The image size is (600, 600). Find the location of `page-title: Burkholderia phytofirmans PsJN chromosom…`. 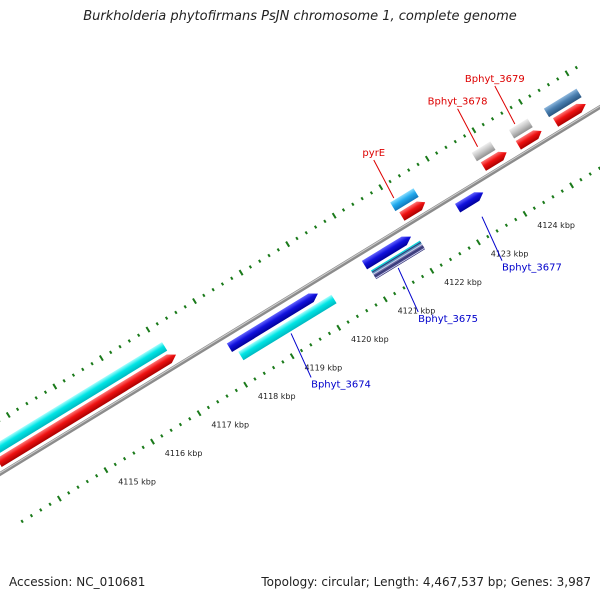

page-title: Burkholderia phytofirmans PsJN chromosom… is located at coordinates (300, 16).